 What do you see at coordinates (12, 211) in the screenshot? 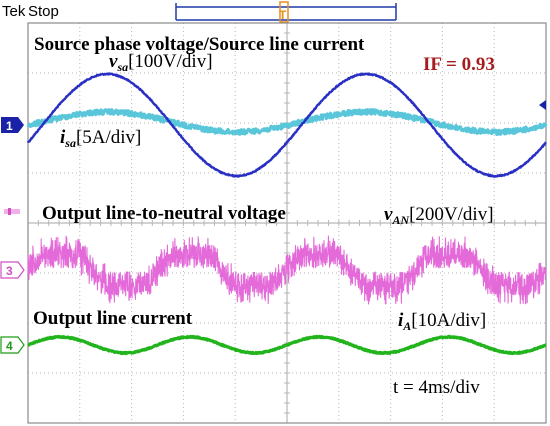
I see `math-marker-icon` at bounding box center [12, 211].